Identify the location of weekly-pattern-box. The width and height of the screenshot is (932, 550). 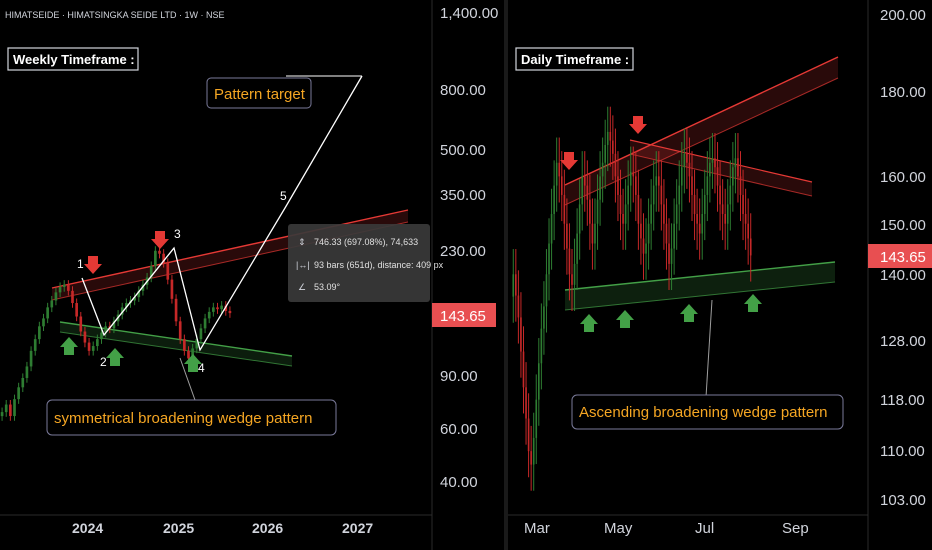
(191, 417).